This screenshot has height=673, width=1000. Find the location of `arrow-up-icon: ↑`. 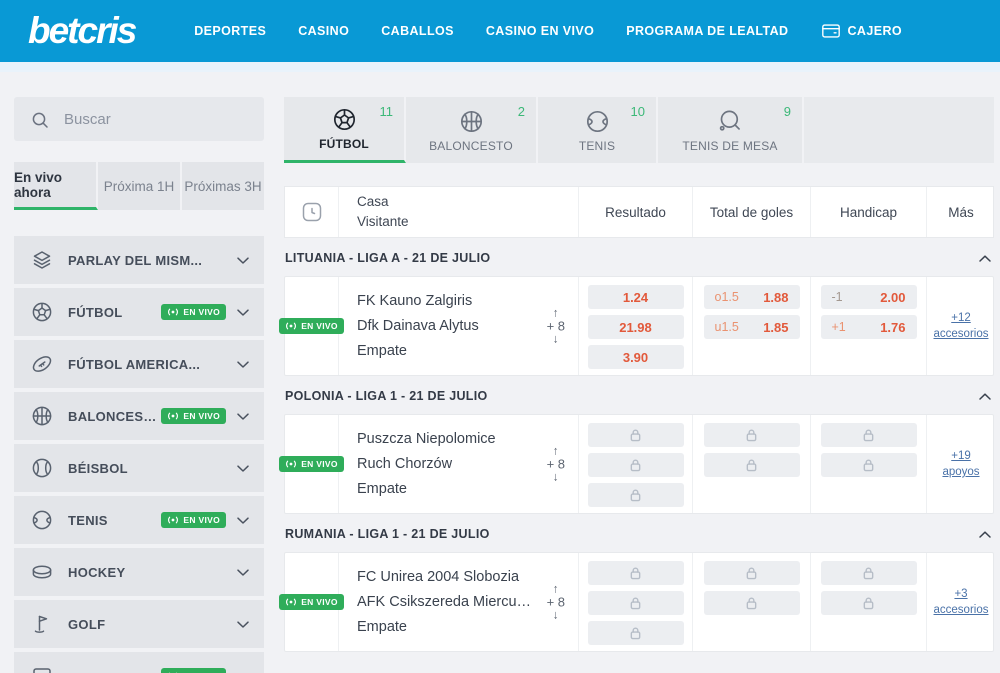

arrow-up-icon: ↑ is located at coordinates (555, 588).